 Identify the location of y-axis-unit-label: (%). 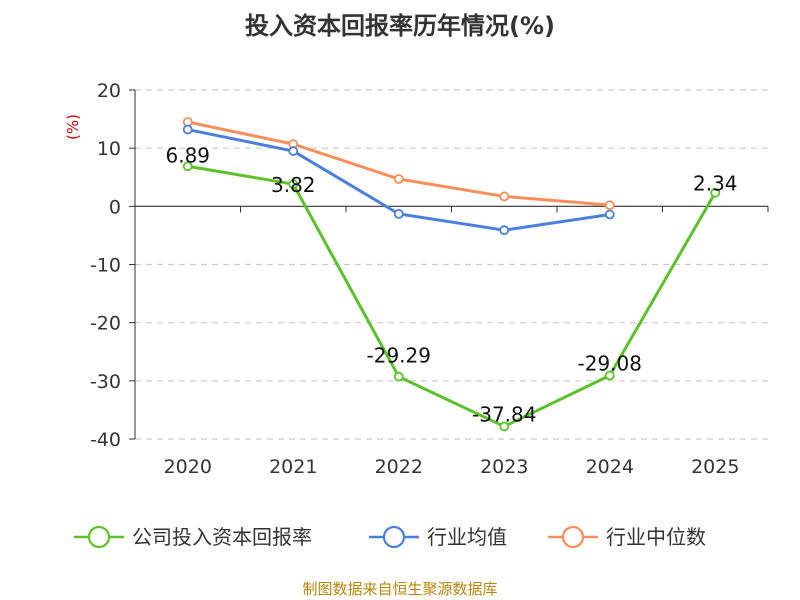
(73, 127).